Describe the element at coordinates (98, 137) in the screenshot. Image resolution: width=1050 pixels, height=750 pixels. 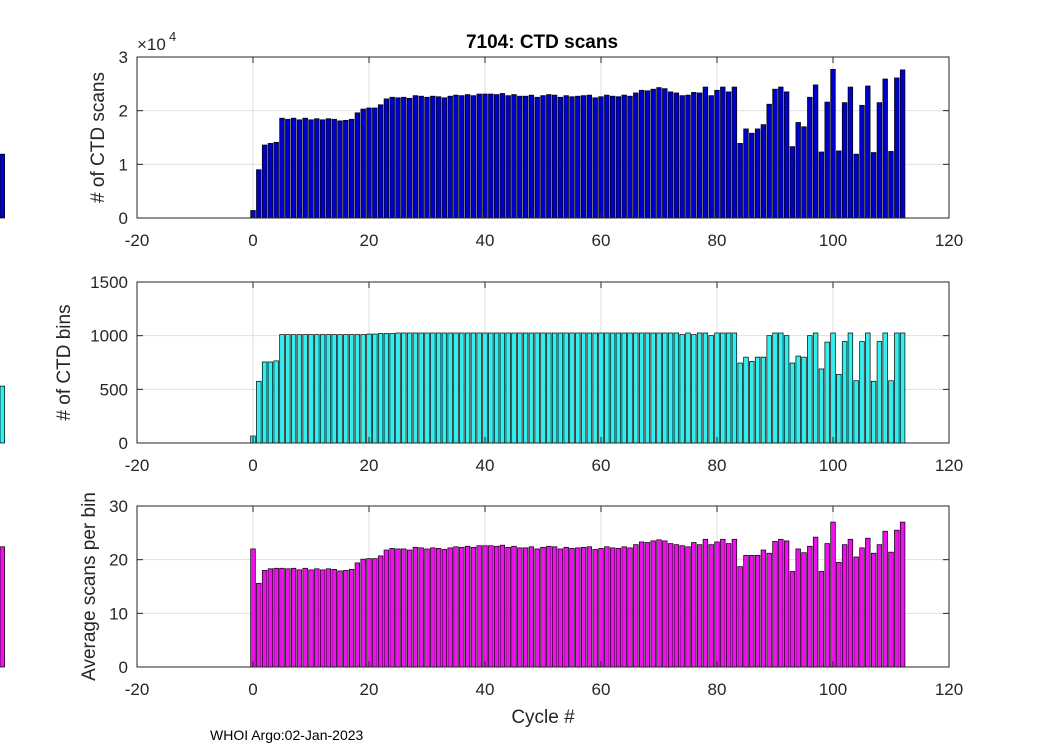
I see `y-axis-label: # of CTD scans` at that location.